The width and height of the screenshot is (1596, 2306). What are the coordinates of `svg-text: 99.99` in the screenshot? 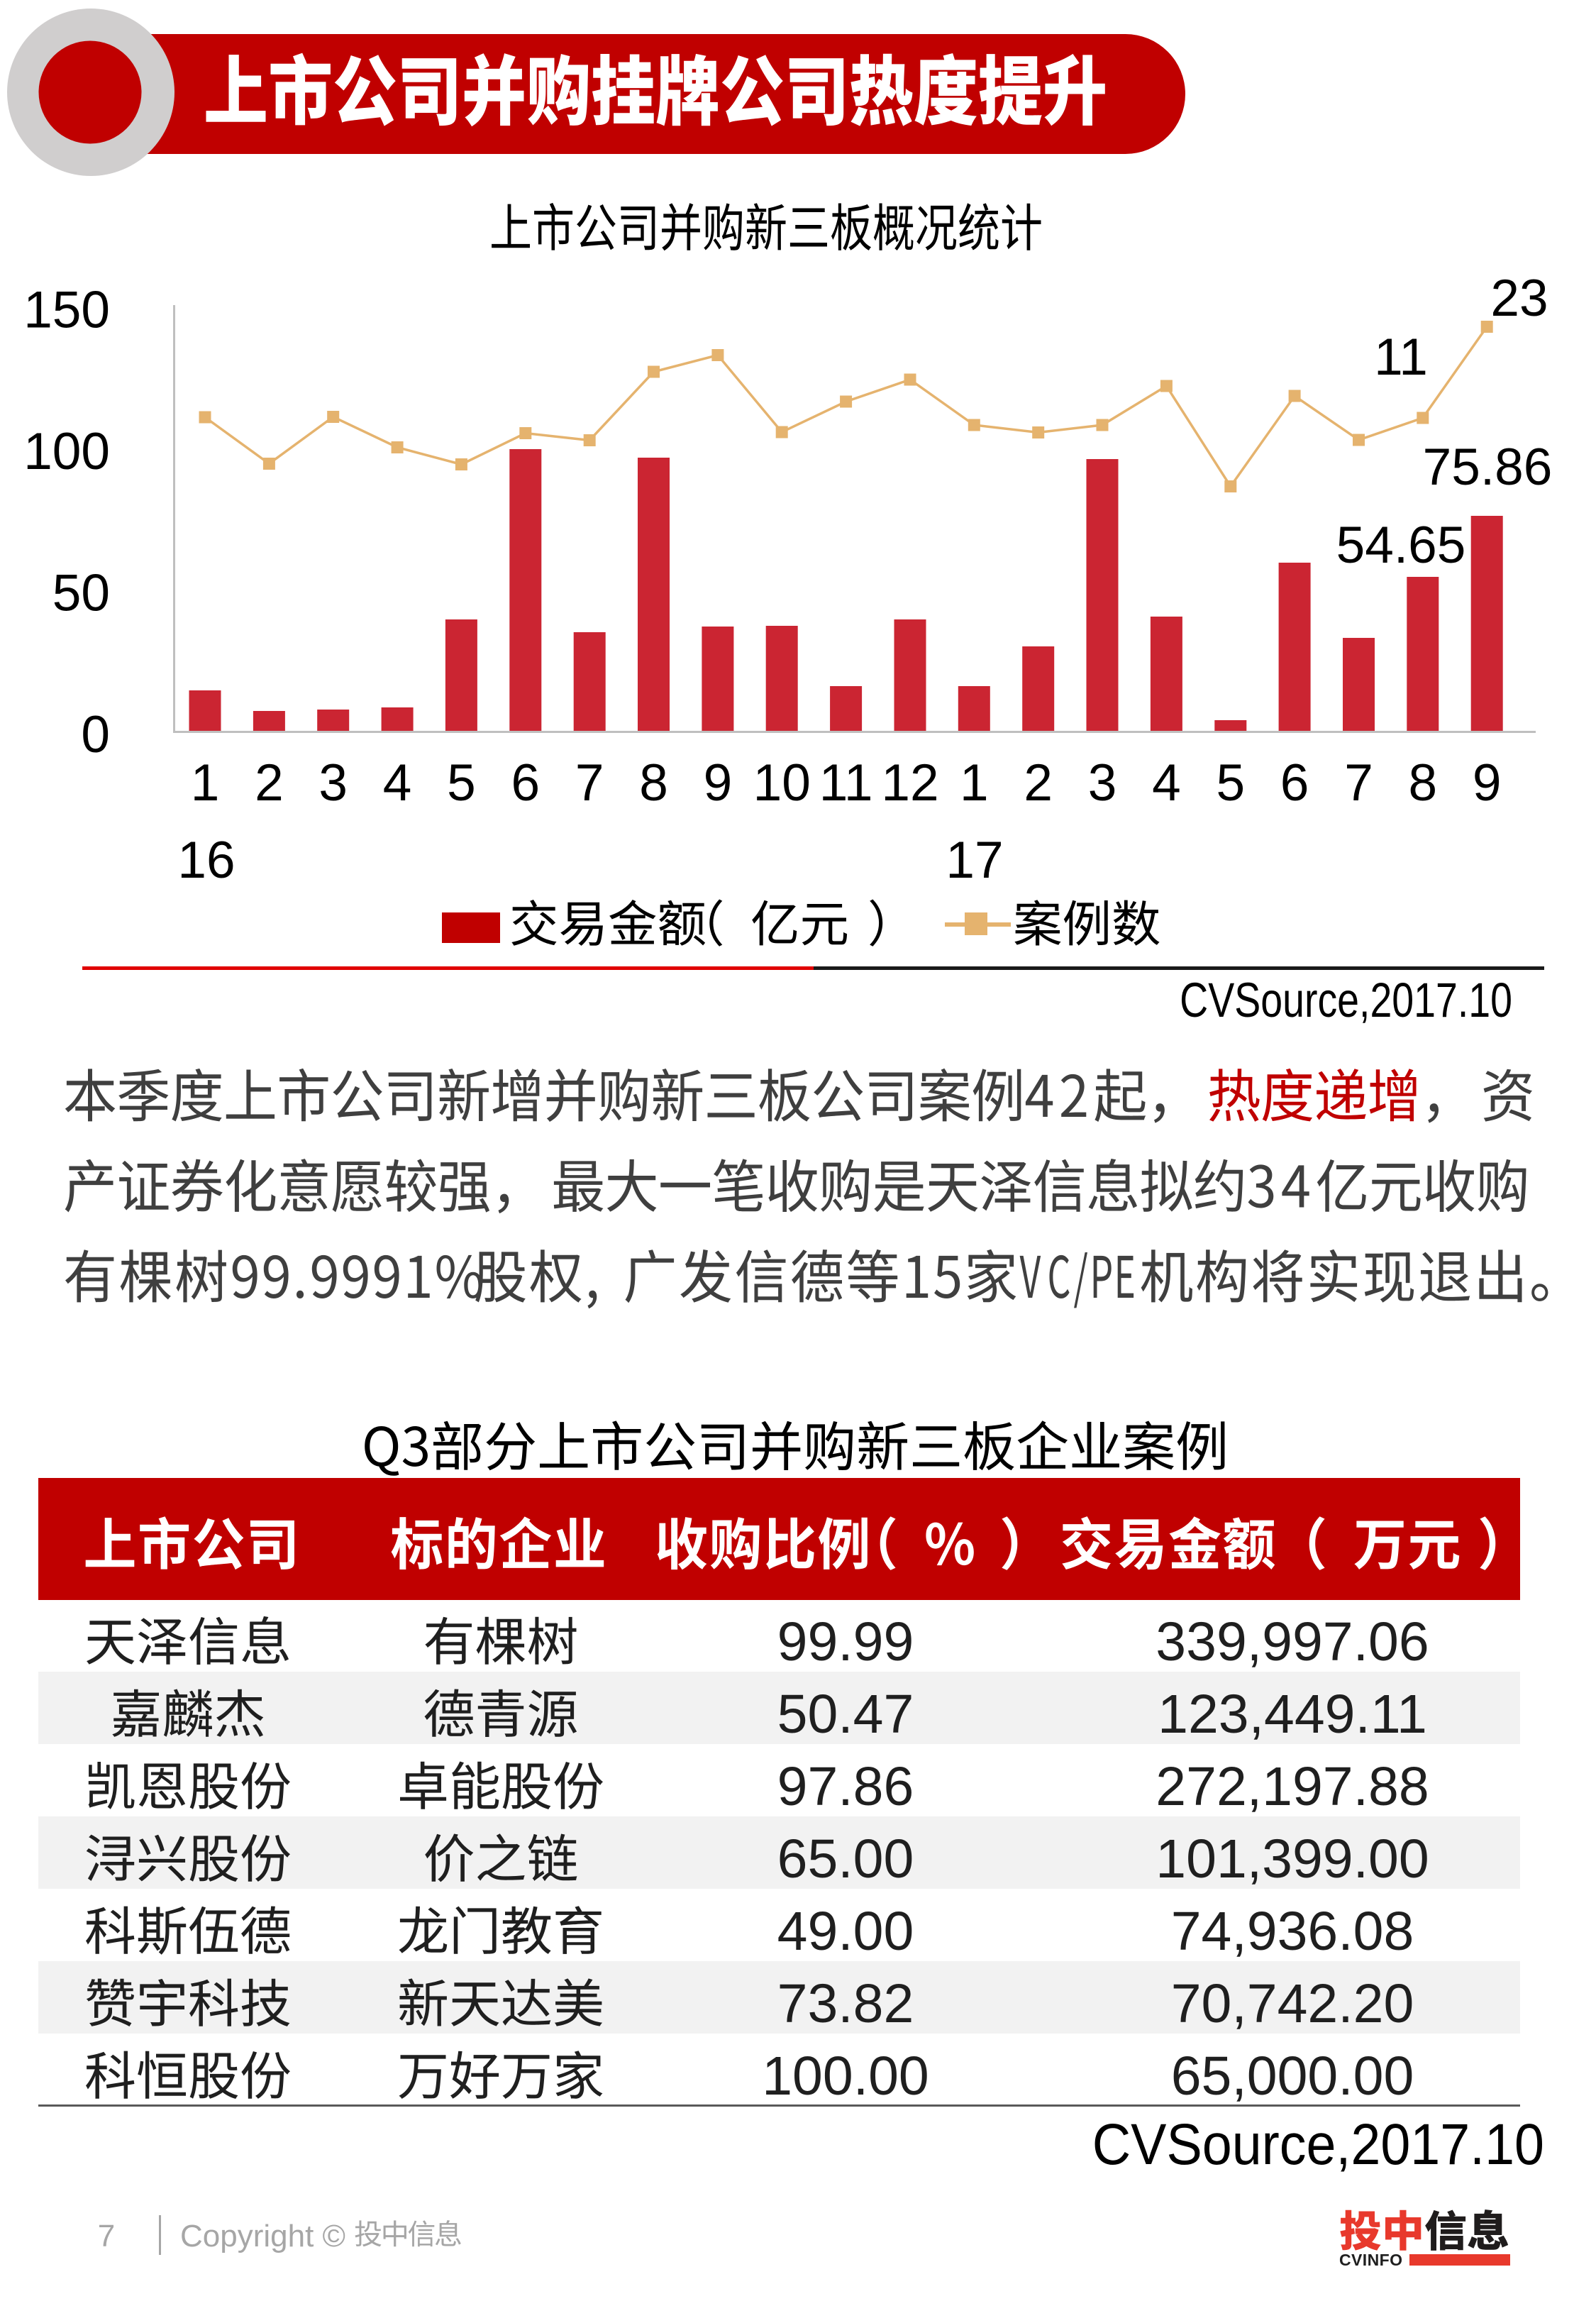 It's located at (846, 1641).